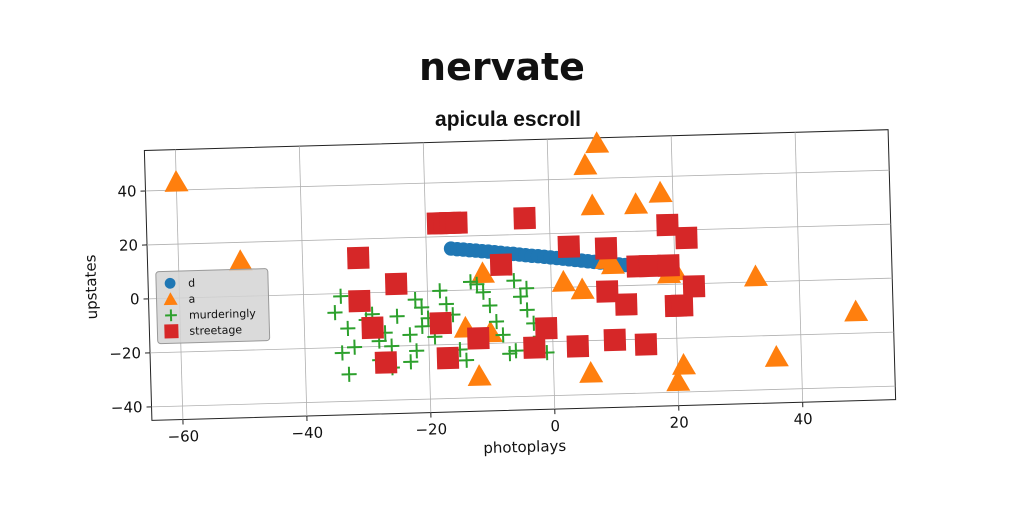  I want to click on x-axis-label: photoplays, so click(524, 447).